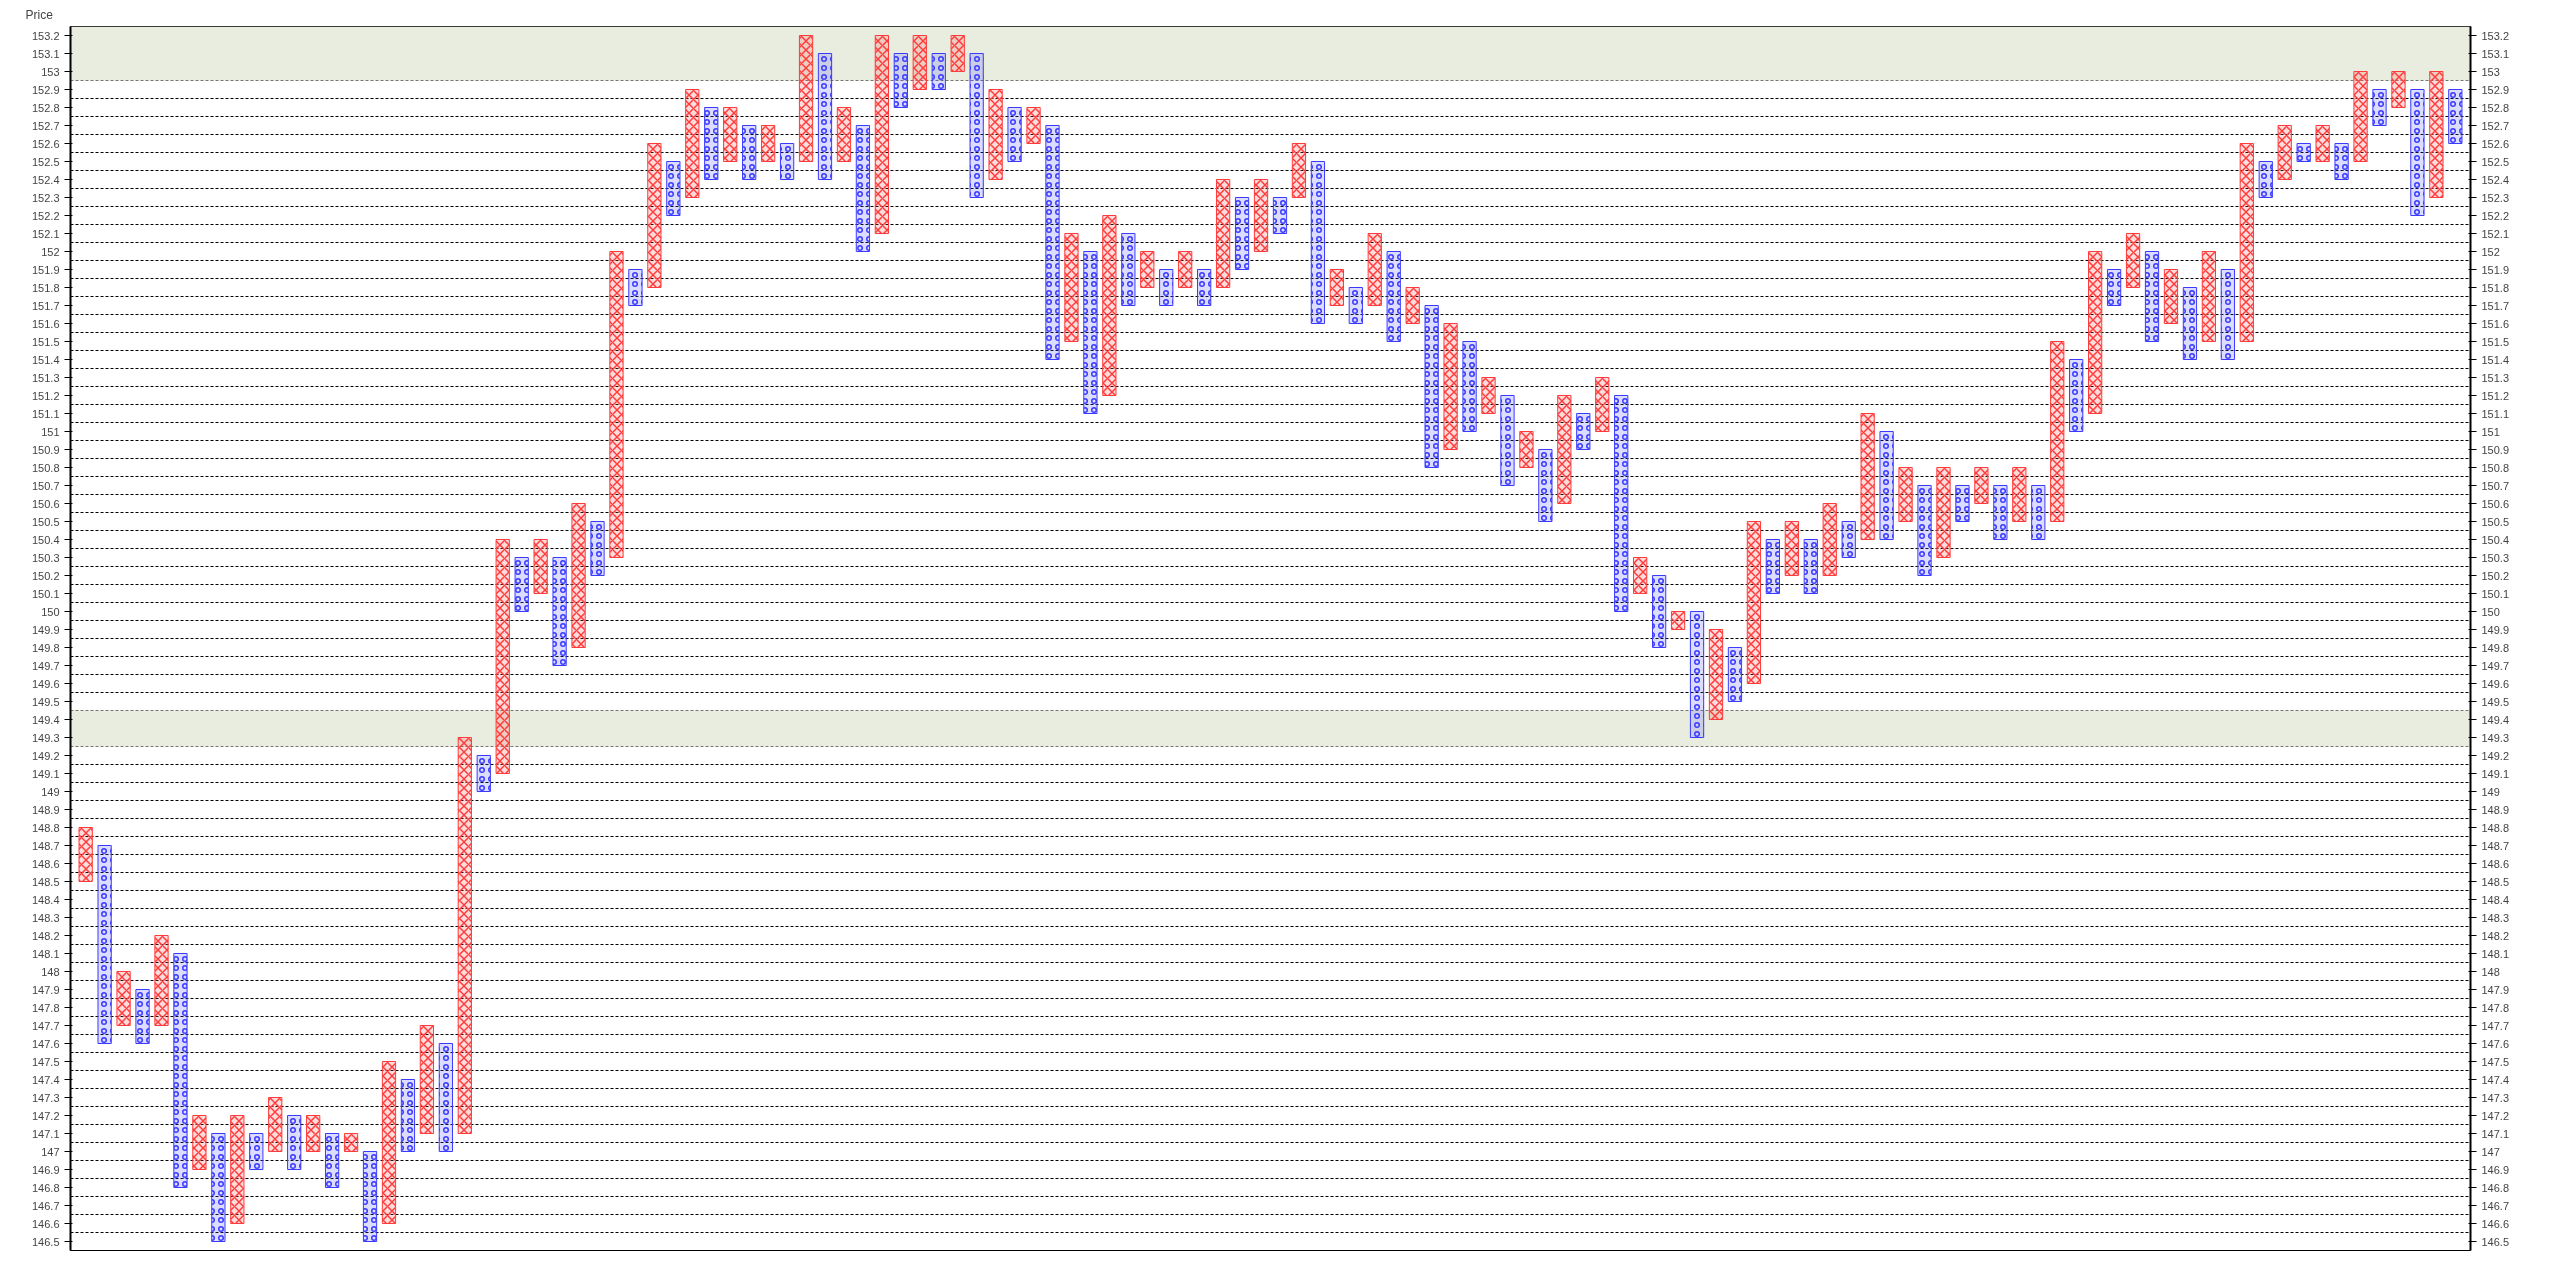  What do you see at coordinates (2495, 1061) in the screenshot?
I see `y2-tick-label: 147.5` at bounding box center [2495, 1061].